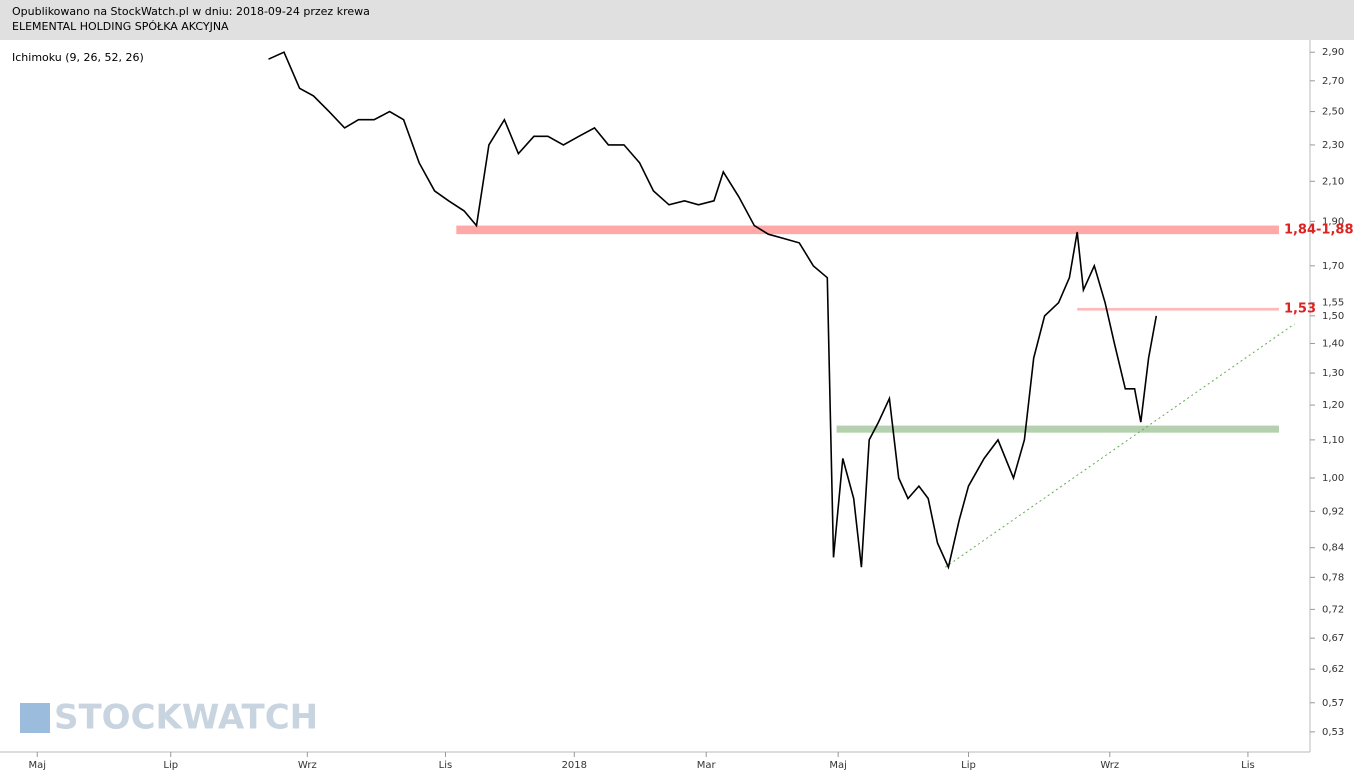 The image size is (1354, 773). I want to click on y-tick-label: 1,10, so click(1333, 440).